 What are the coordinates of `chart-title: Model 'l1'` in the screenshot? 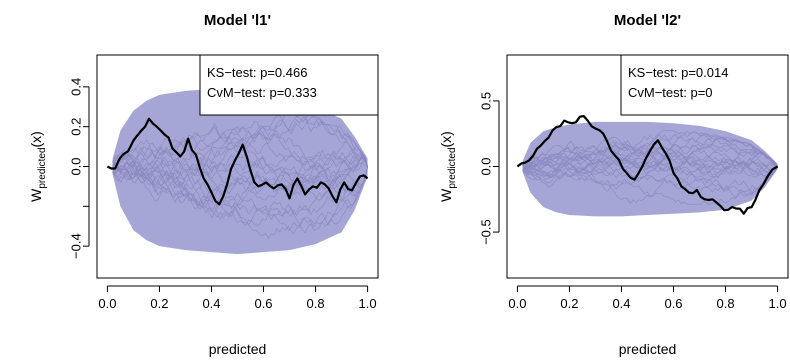 It's located at (237, 20).